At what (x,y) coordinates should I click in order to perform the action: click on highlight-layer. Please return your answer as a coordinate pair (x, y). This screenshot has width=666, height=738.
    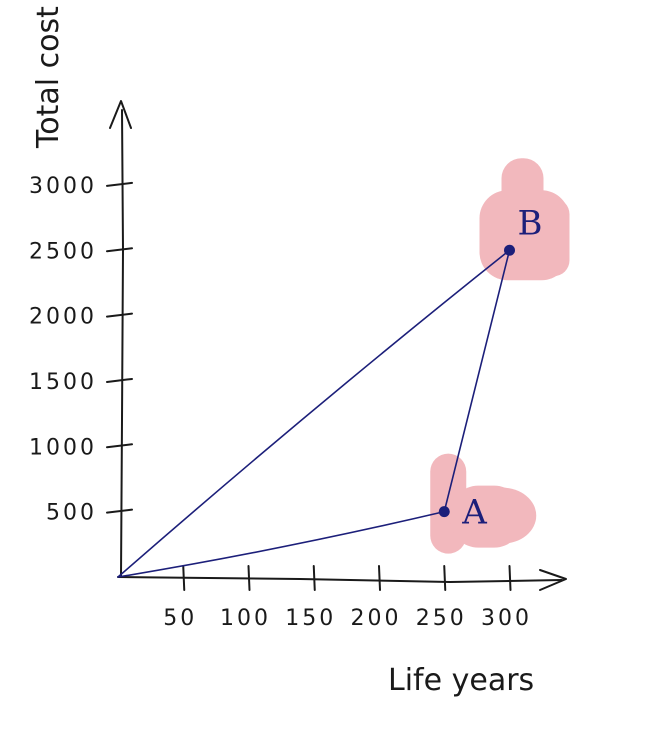
    Looking at the image, I should click on (500, 356).